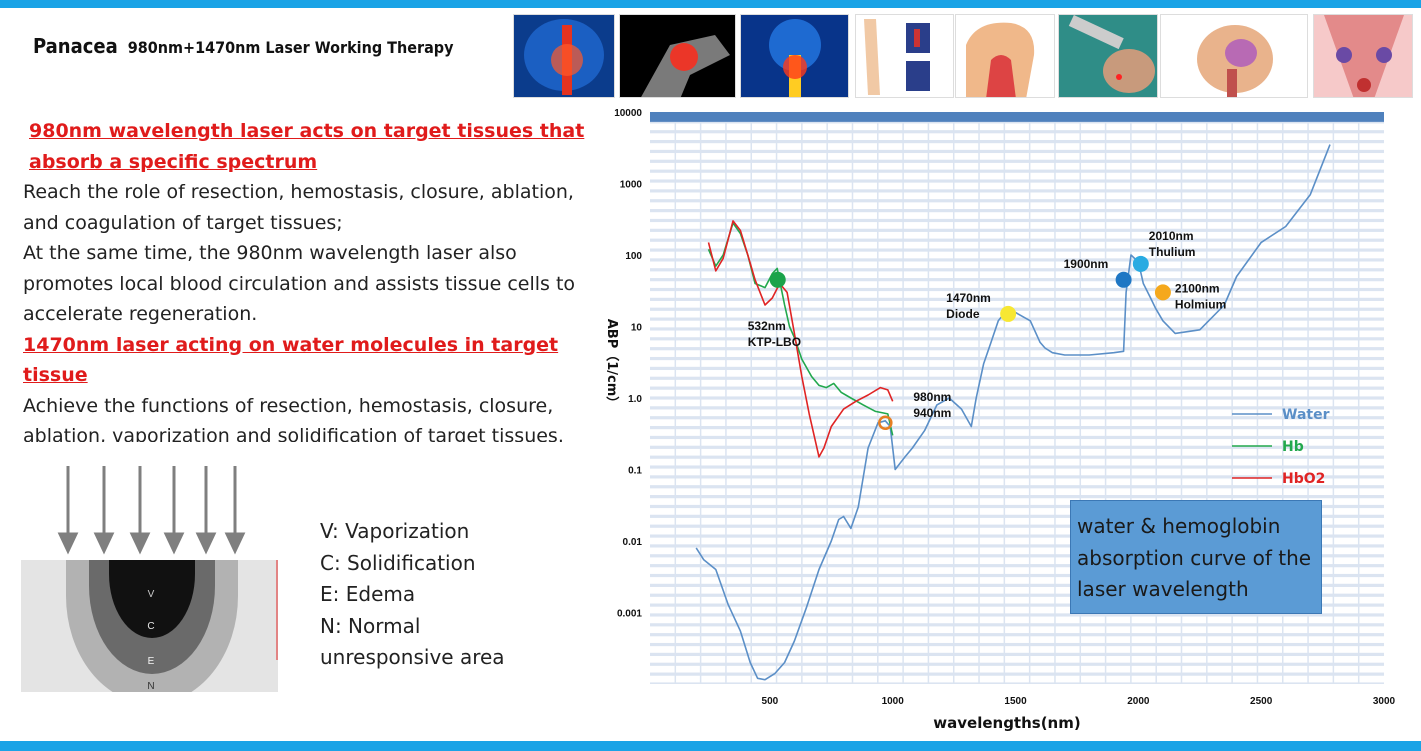  Describe the element at coordinates (150, 626) in the screenshot. I see `zone-label-c: C` at that location.